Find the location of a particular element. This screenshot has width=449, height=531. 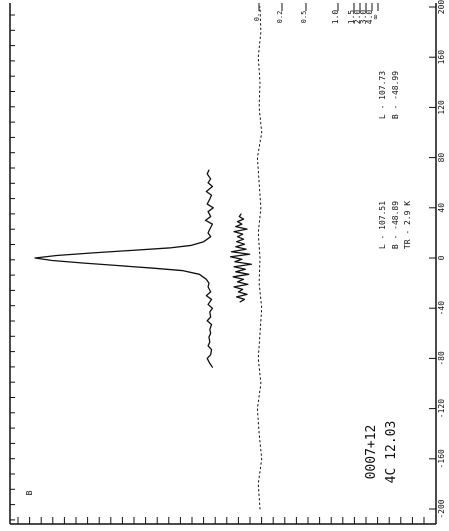

corner-mark: B is located at coordinates (29, 492).